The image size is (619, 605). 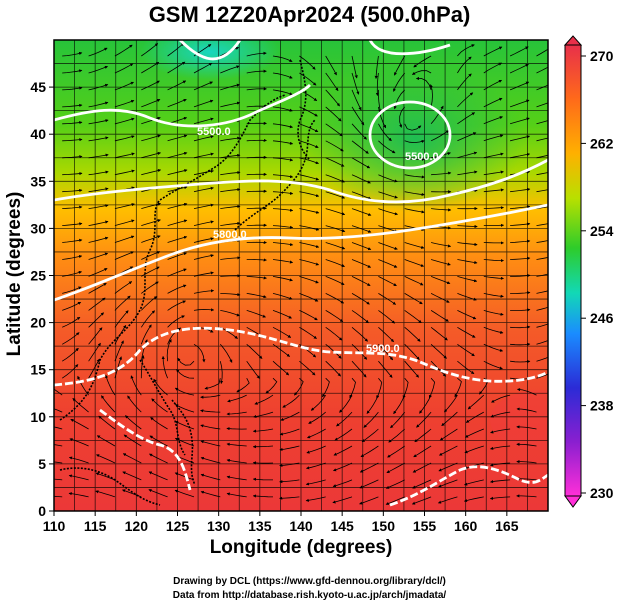 What do you see at coordinates (219, 526) in the screenshot?
I see `x-tick-label: 130` at bounding box center [219, 526].